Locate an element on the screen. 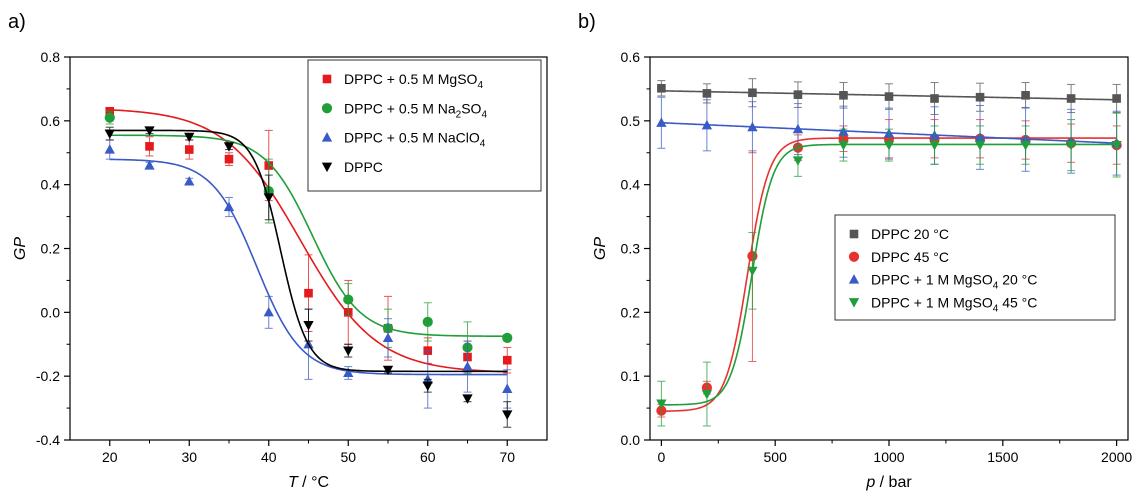 The image size is (1134, 500). y-tick-label: -0.2 is located at coordinates (48, 376).